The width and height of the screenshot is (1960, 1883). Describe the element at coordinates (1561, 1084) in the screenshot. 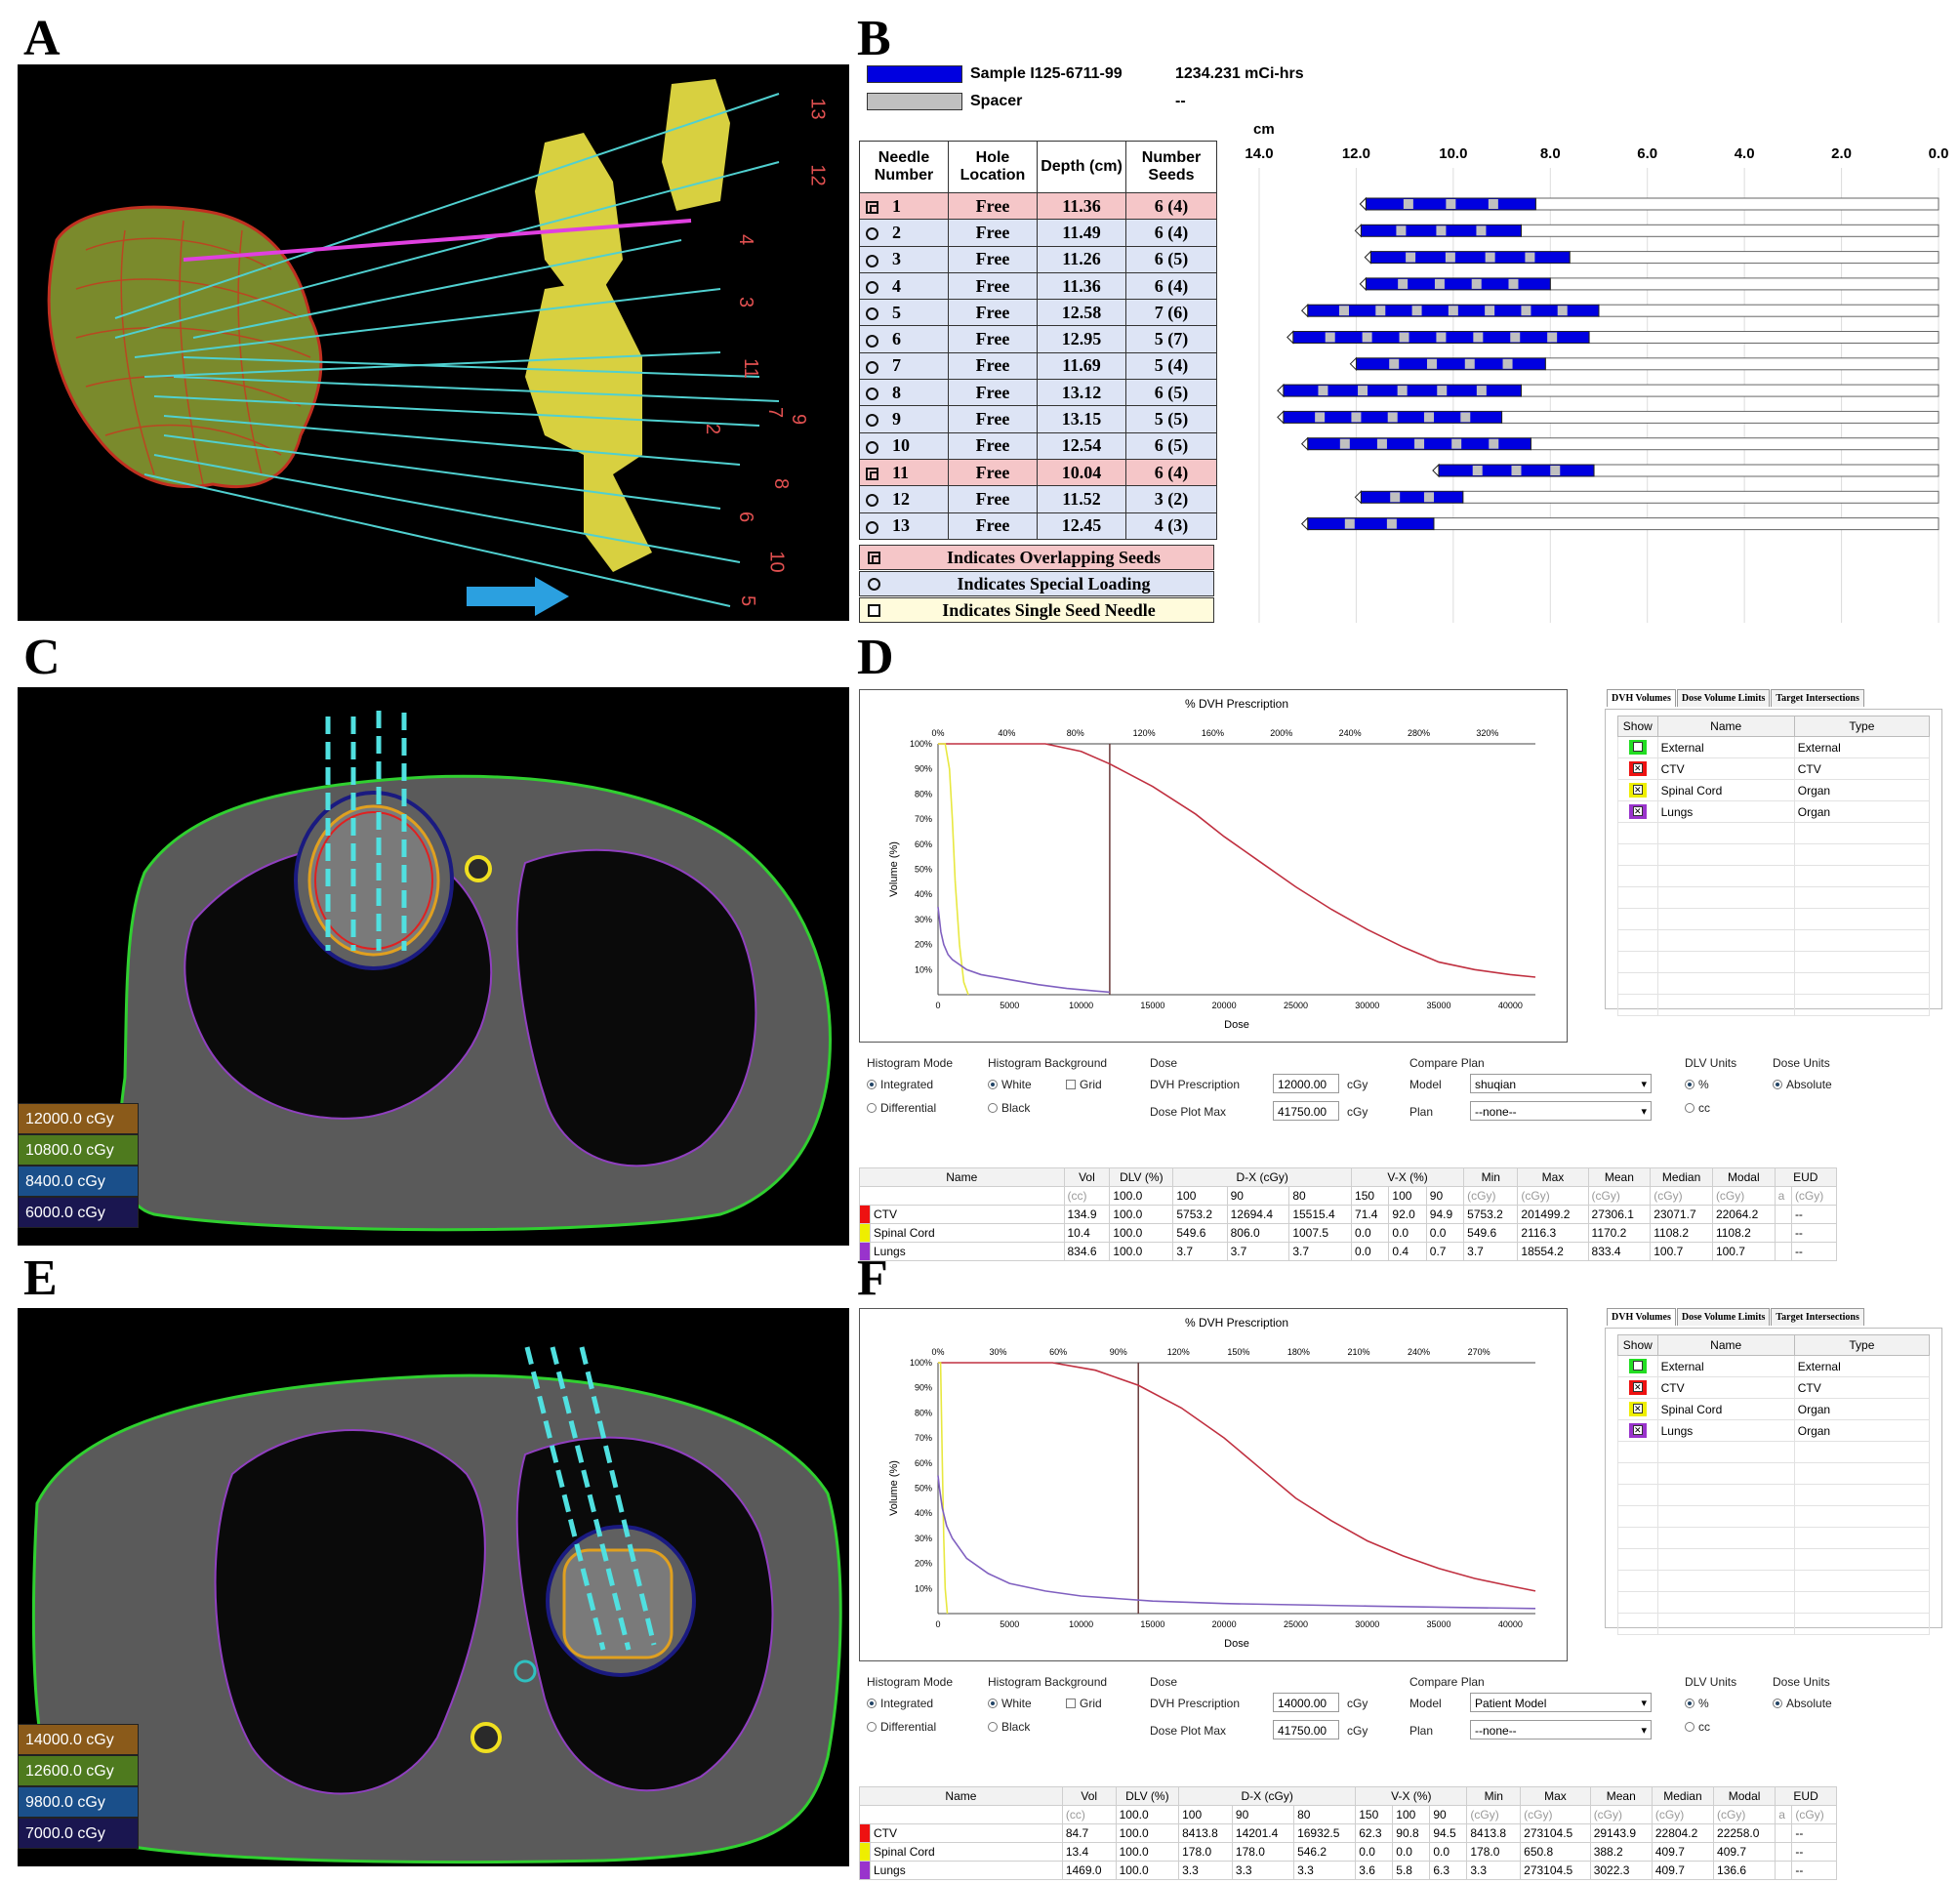

I see `model-select: shuqian` at that location.